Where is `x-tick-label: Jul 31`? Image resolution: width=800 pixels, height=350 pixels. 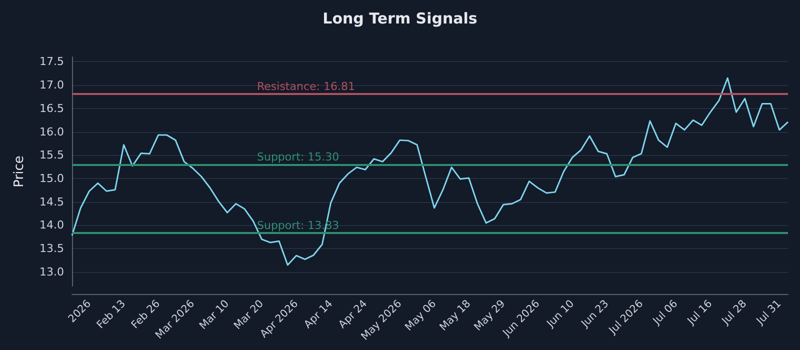 x-tick-label: Jul 31 is located at coordinates (769, 313).